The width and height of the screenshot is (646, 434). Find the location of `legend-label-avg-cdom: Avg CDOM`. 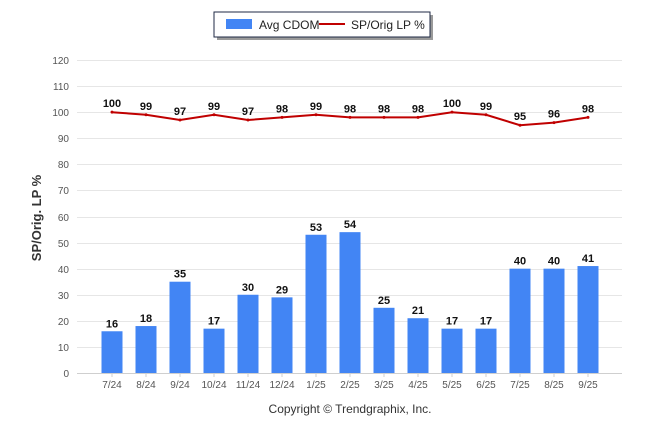

legend-label-avg-cdom: Avg CDOM is located at coordinates (289, 25).